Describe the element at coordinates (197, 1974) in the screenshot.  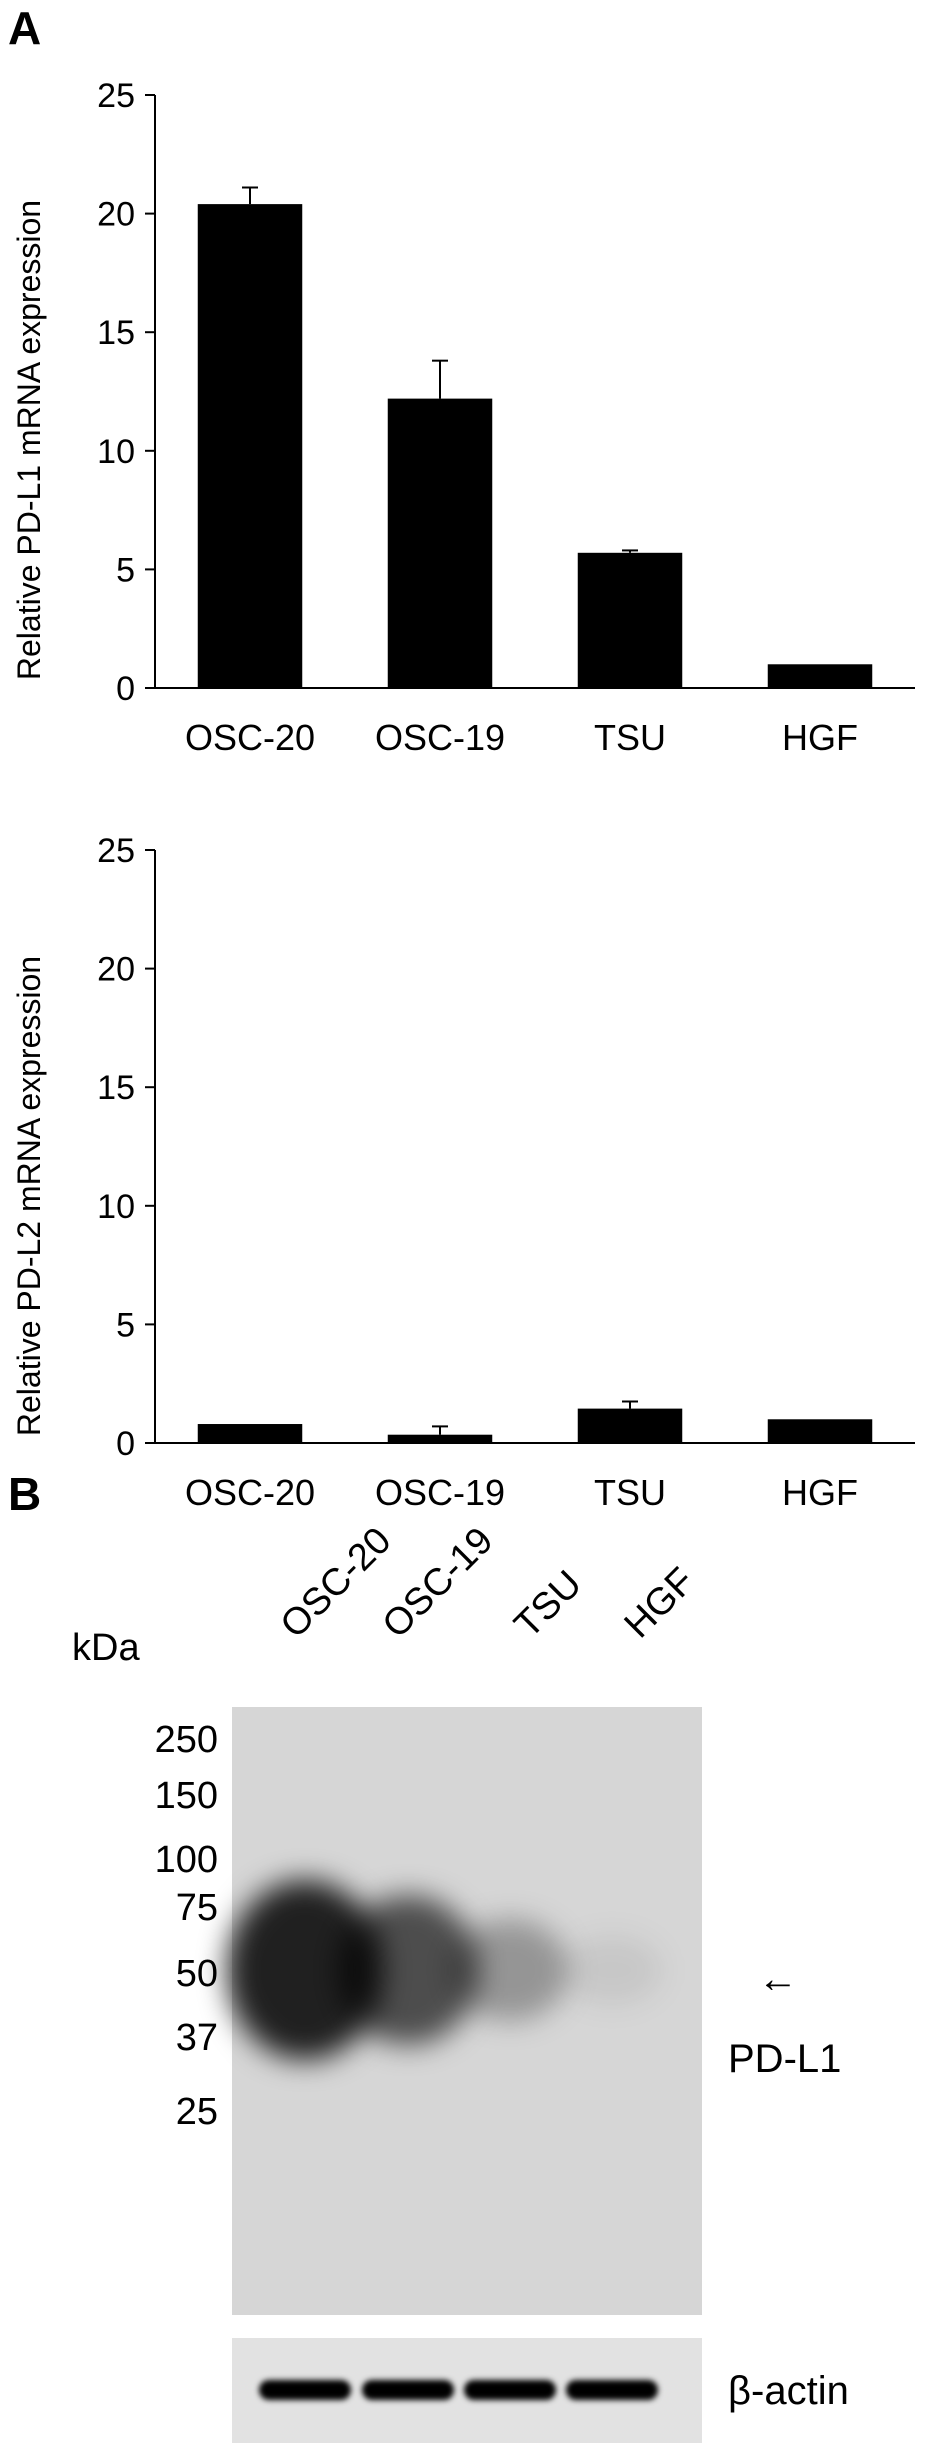
I see `marker-50: 50` at that location.